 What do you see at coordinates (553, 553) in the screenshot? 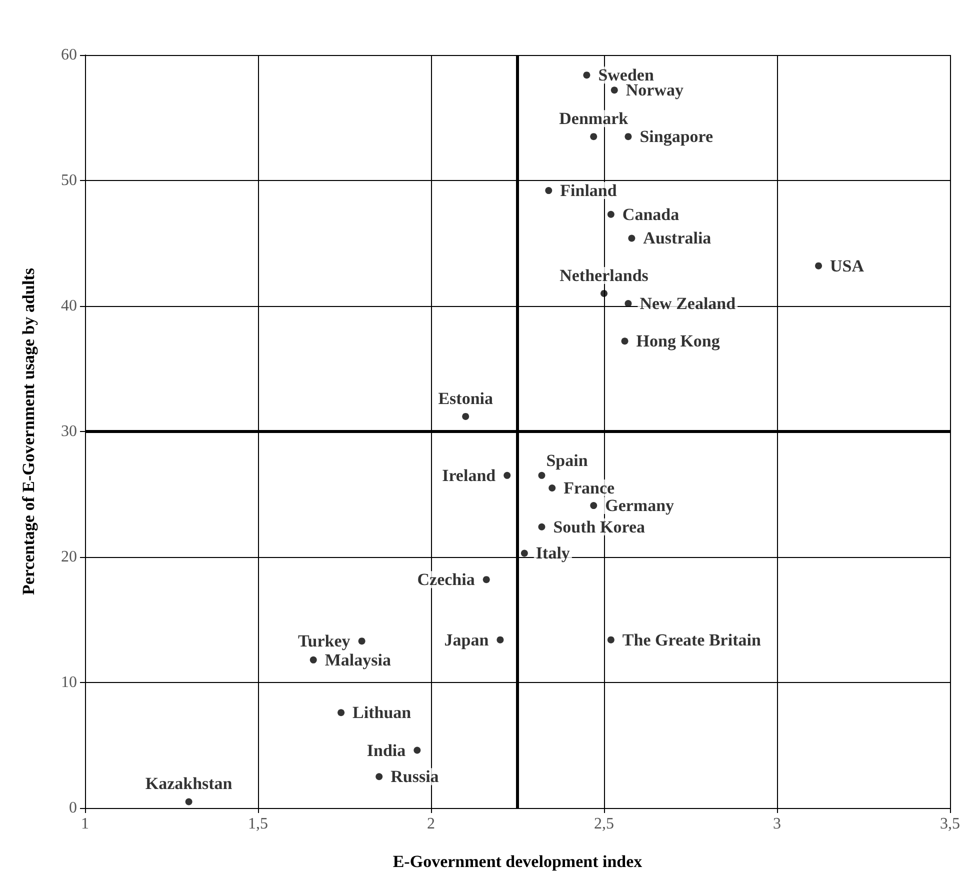
I see `series-label: Italy` at bounding box center [553, 553].